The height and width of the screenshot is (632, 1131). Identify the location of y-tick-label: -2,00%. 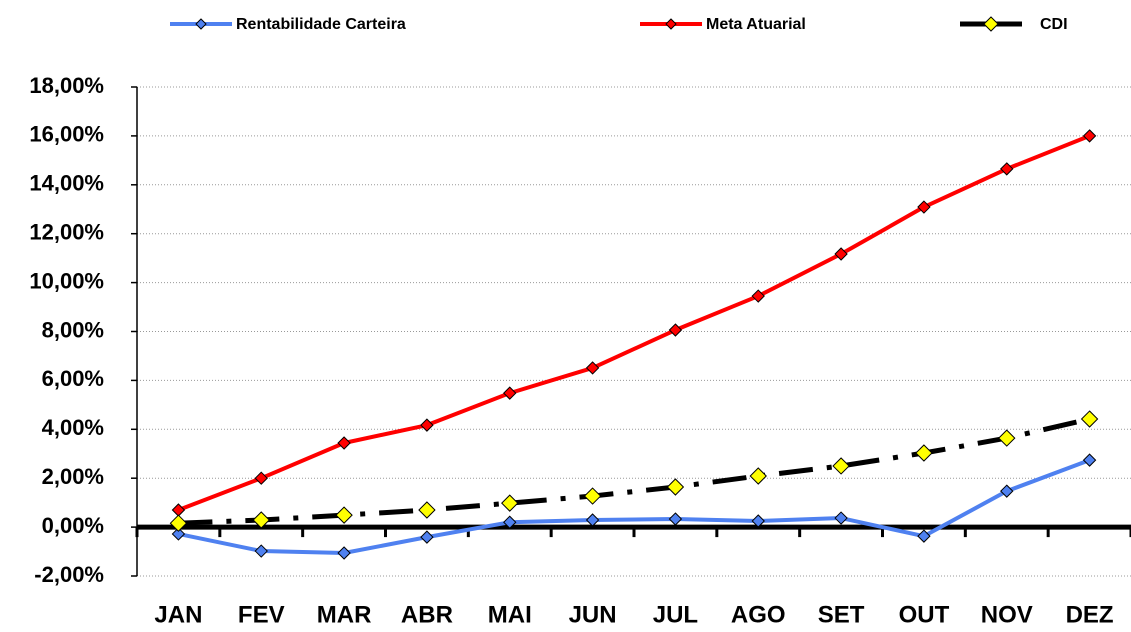
(69, 574).